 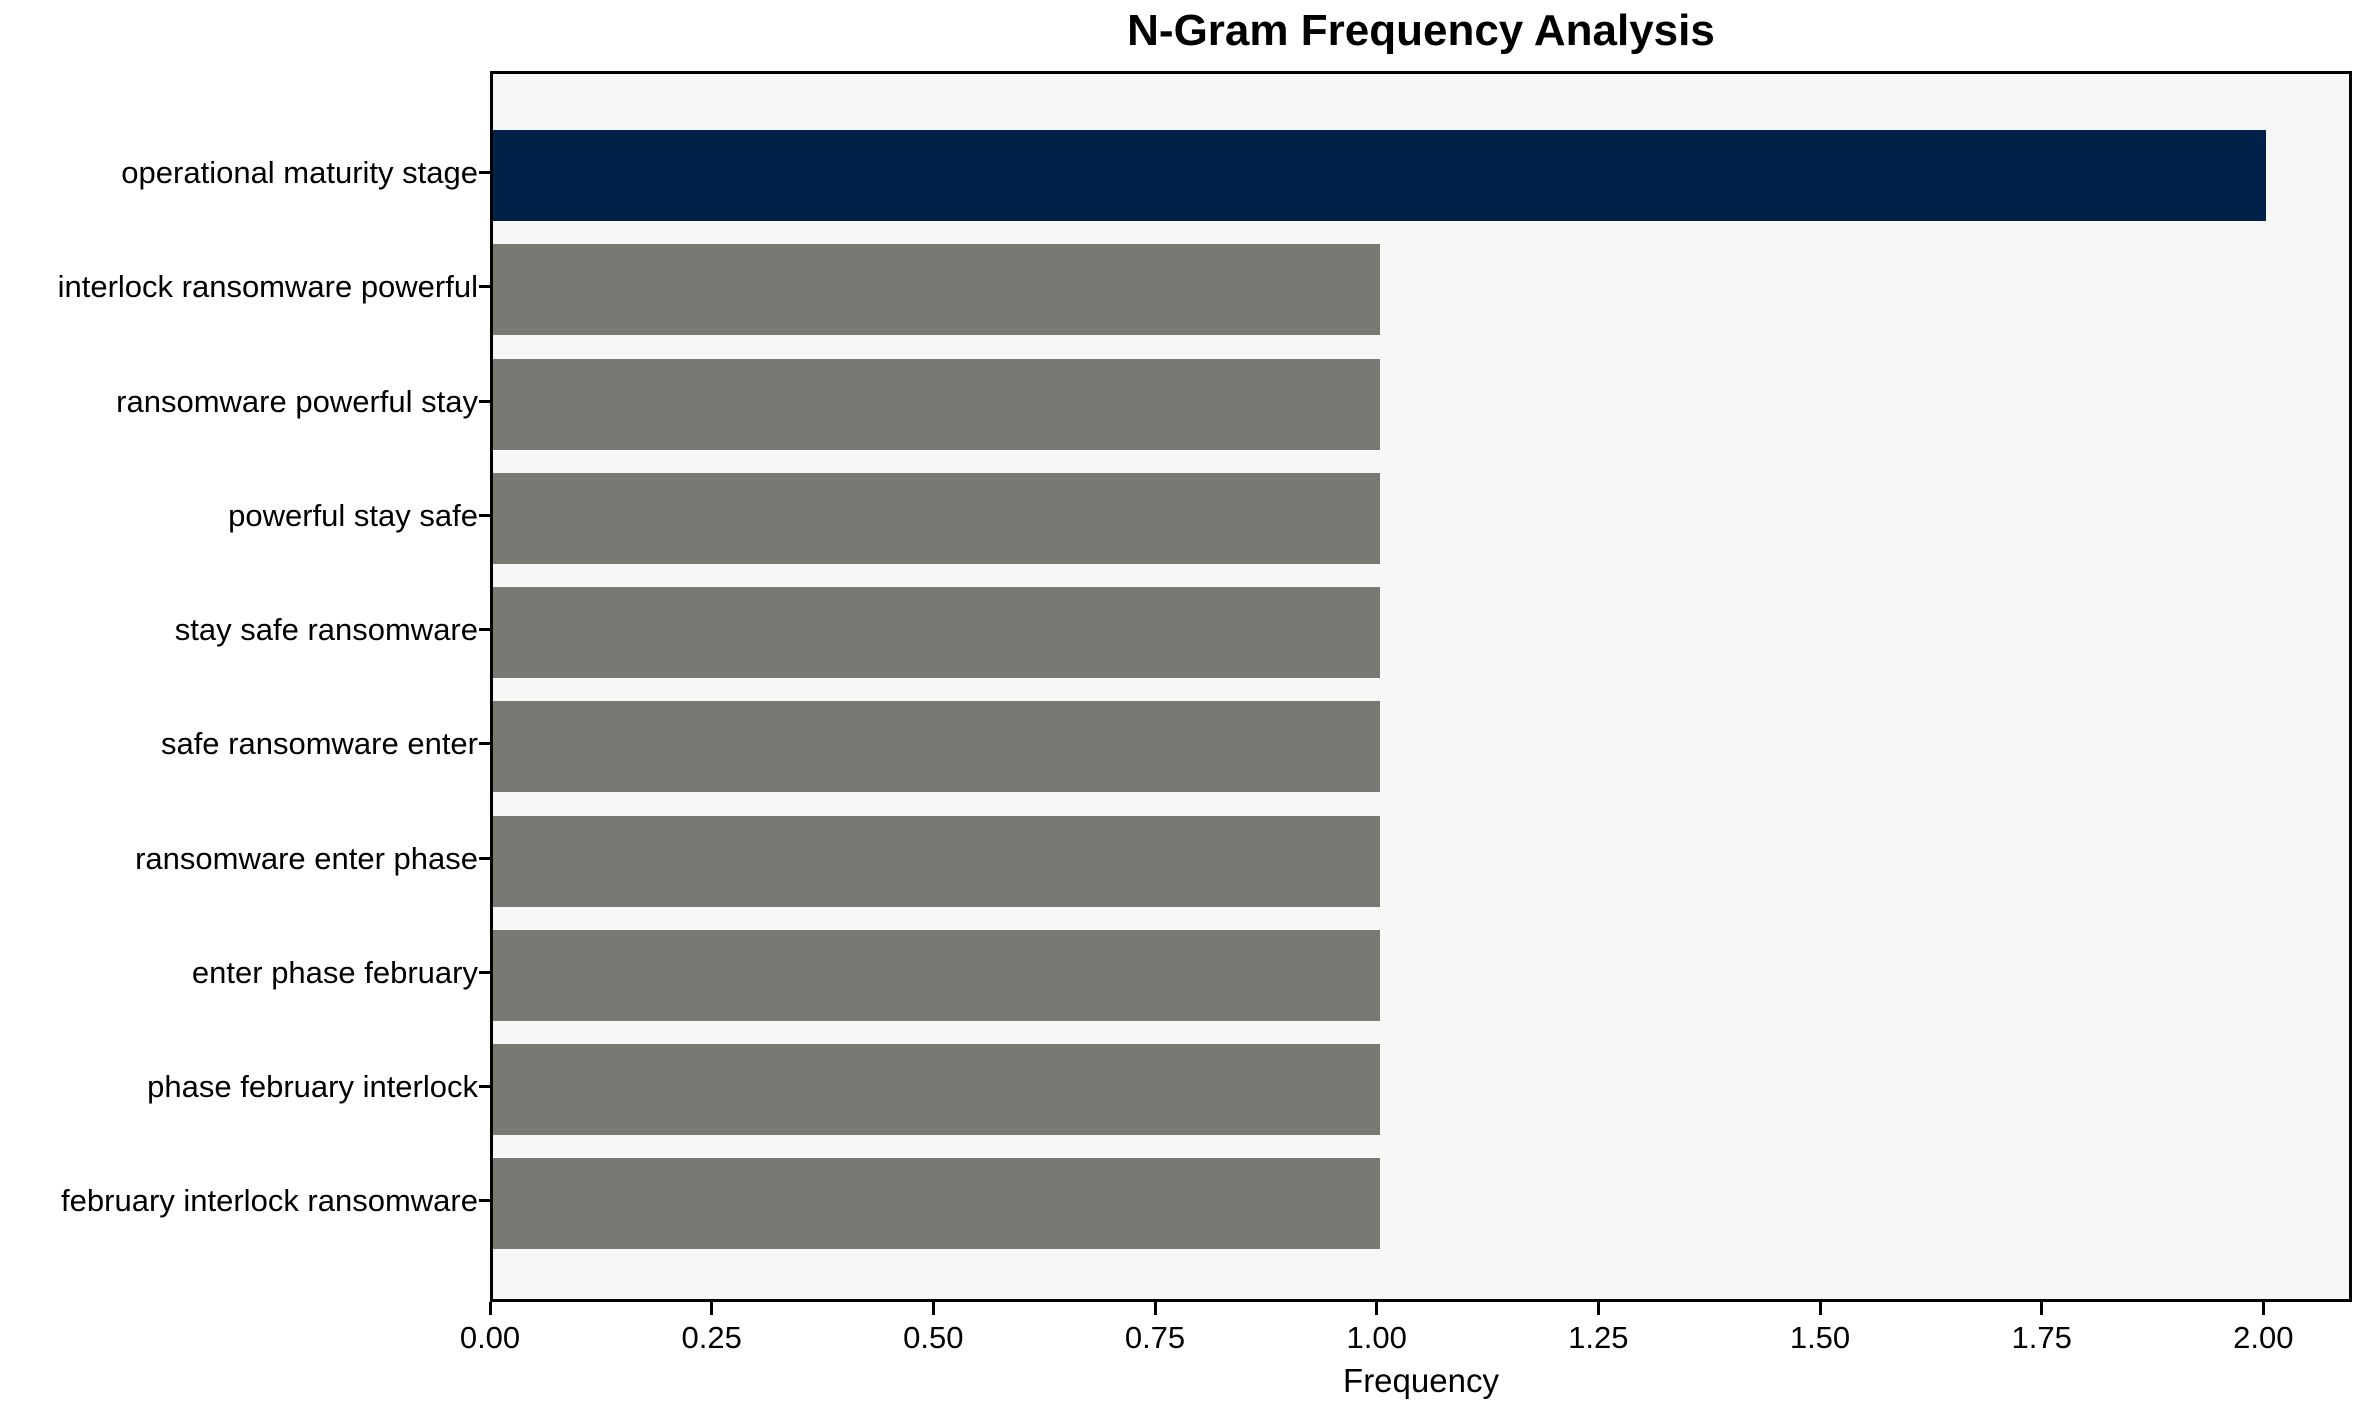 I want to click on x-tick-label: 1.75, so click(x=2041, y=1337).